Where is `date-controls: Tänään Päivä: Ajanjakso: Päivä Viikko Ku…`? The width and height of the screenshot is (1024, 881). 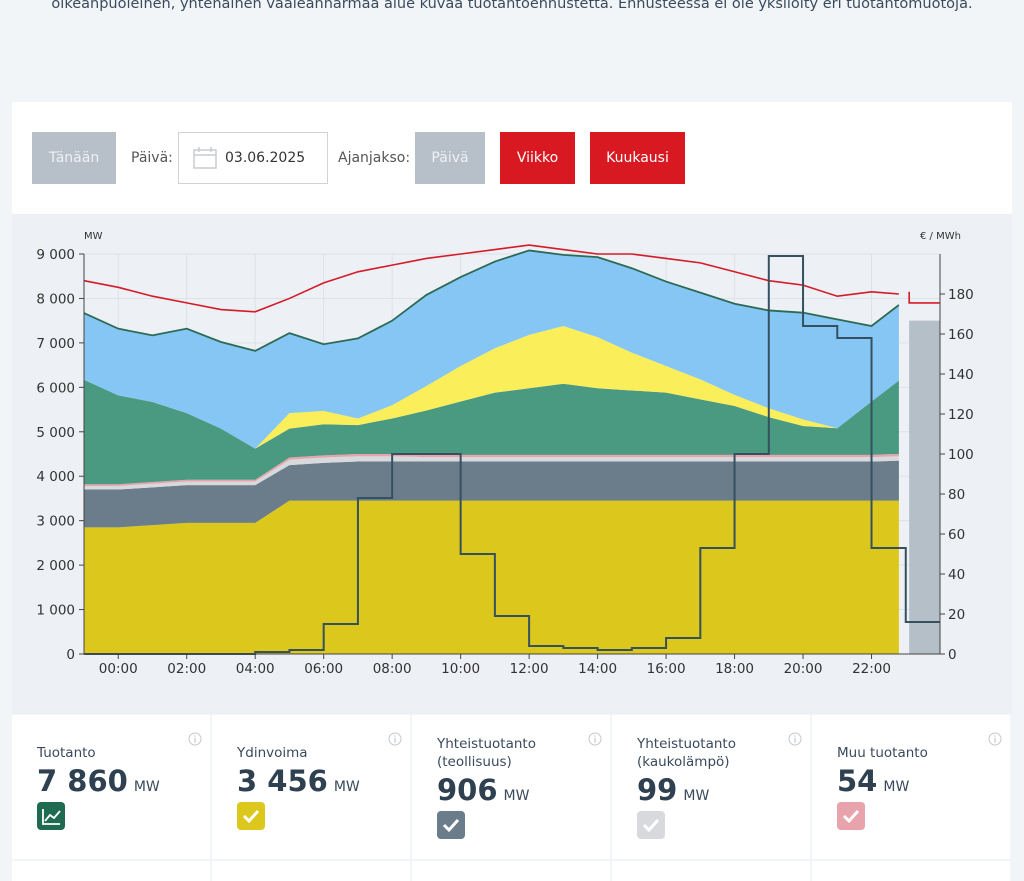
date-controls: Tänään Päivä: Ajanjakso: Päivä Viikko Ku… is located at coordinates (512, 158).